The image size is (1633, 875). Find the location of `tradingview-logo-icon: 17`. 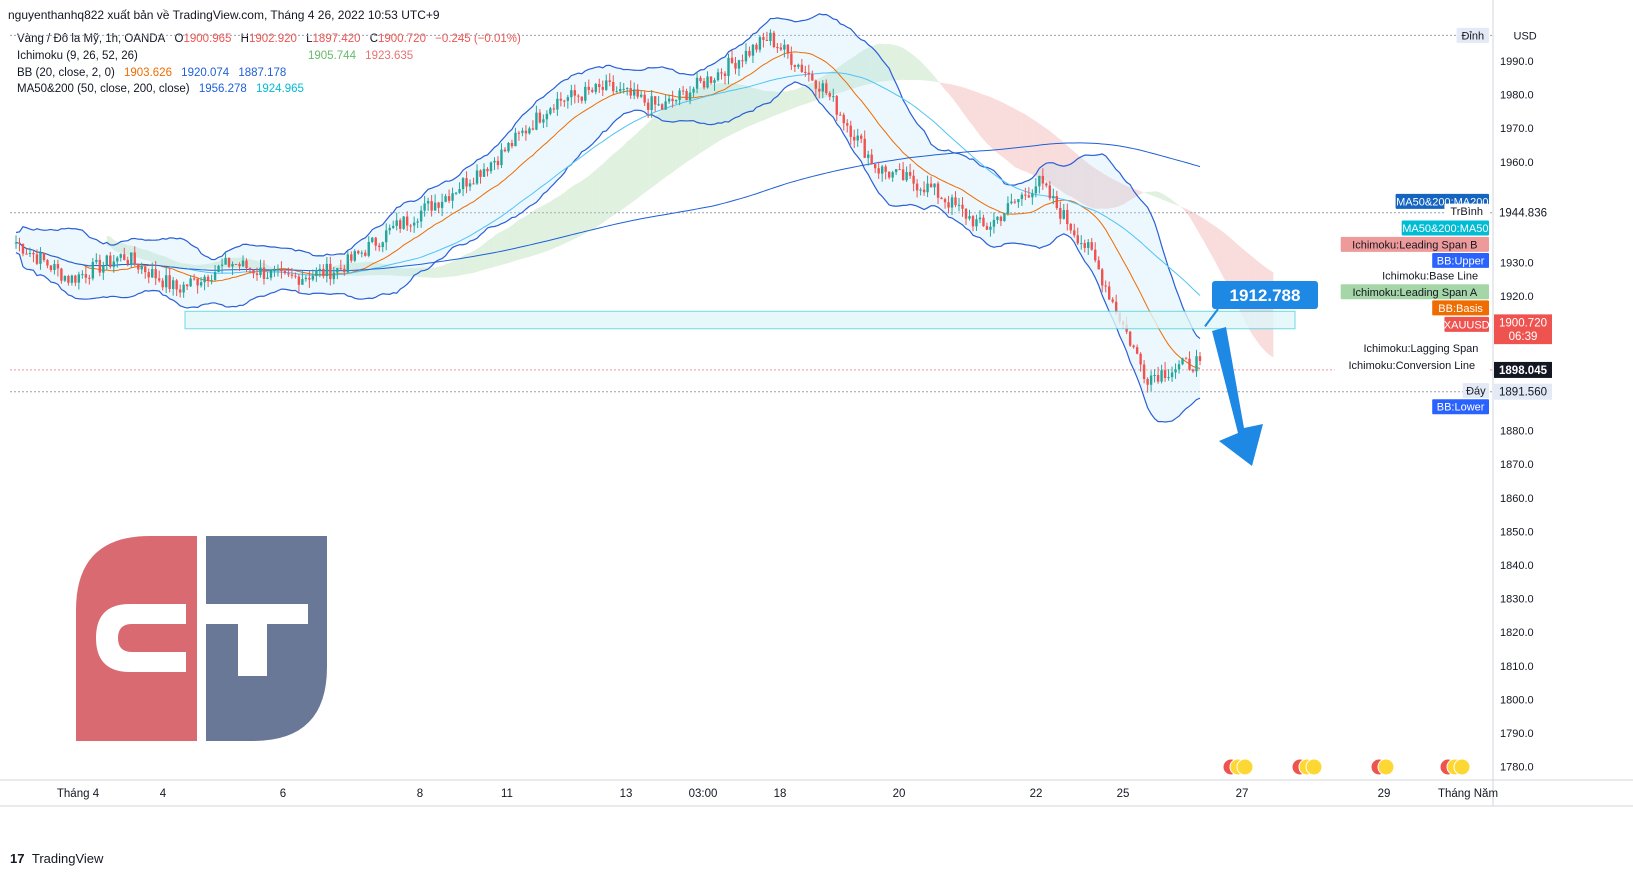

tradingview-logo-icon: 17 is located at coordinates (17, 858).